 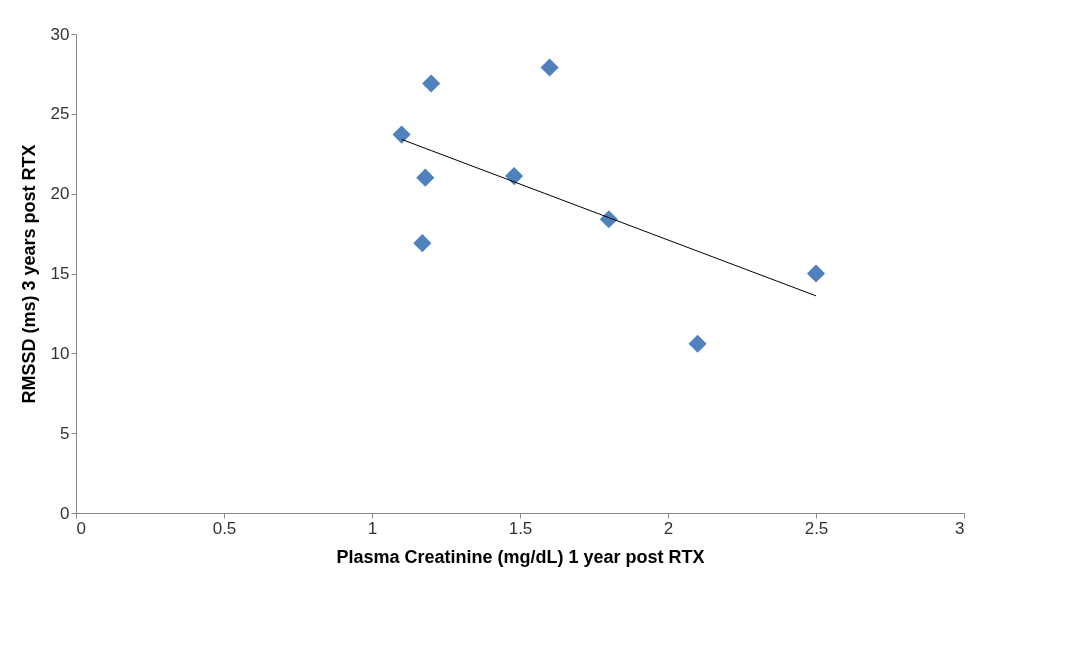 What do you see at coordinates (28, 274) in the screenshot?
I see `y-axis-title: RMSSD (ms) 3 years post RTX` at bounding box center [28, 274].